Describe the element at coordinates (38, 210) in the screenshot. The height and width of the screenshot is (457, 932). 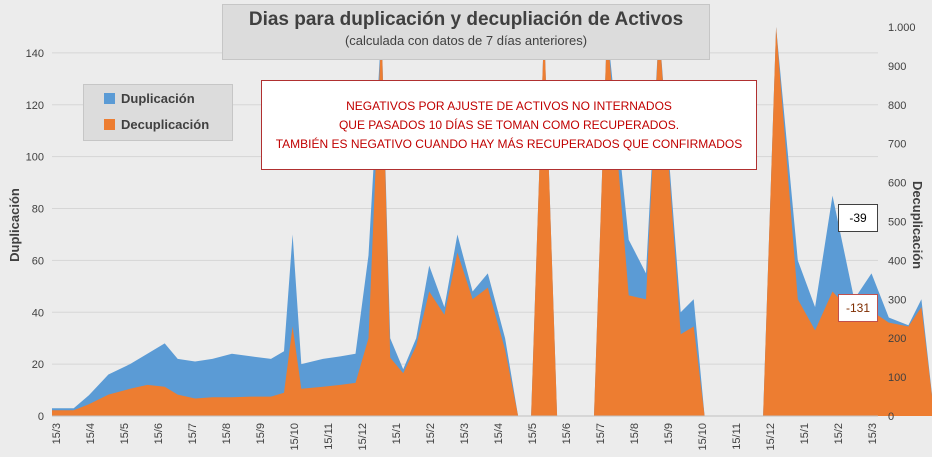
I see `y-left-tick-label: 80` at that location.